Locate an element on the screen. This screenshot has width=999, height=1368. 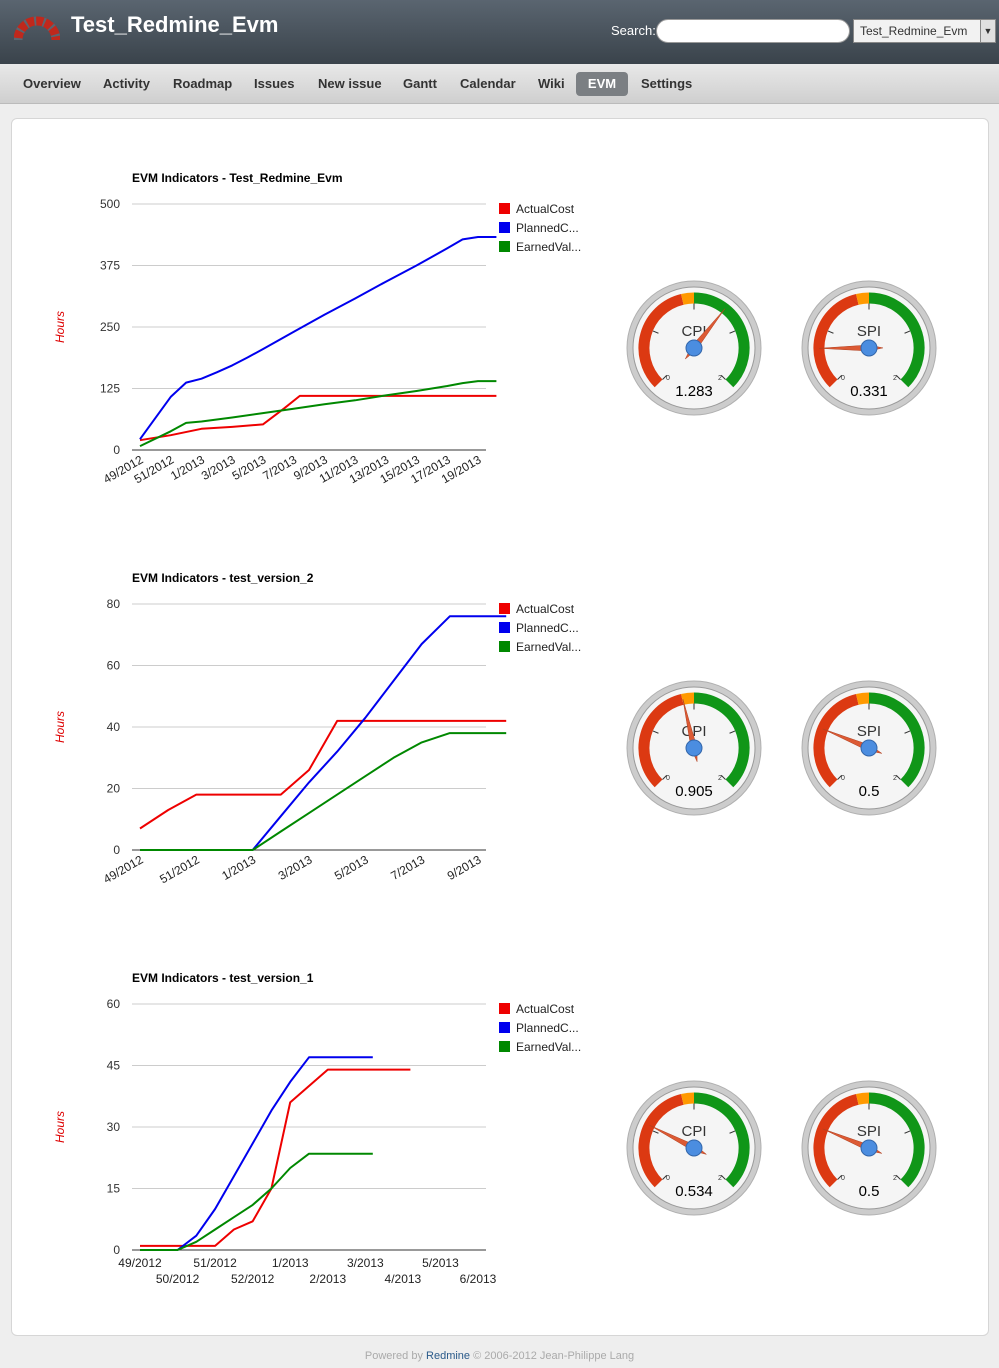
footer-redmine-link: Redmine is located at coordinates (448, 1356).